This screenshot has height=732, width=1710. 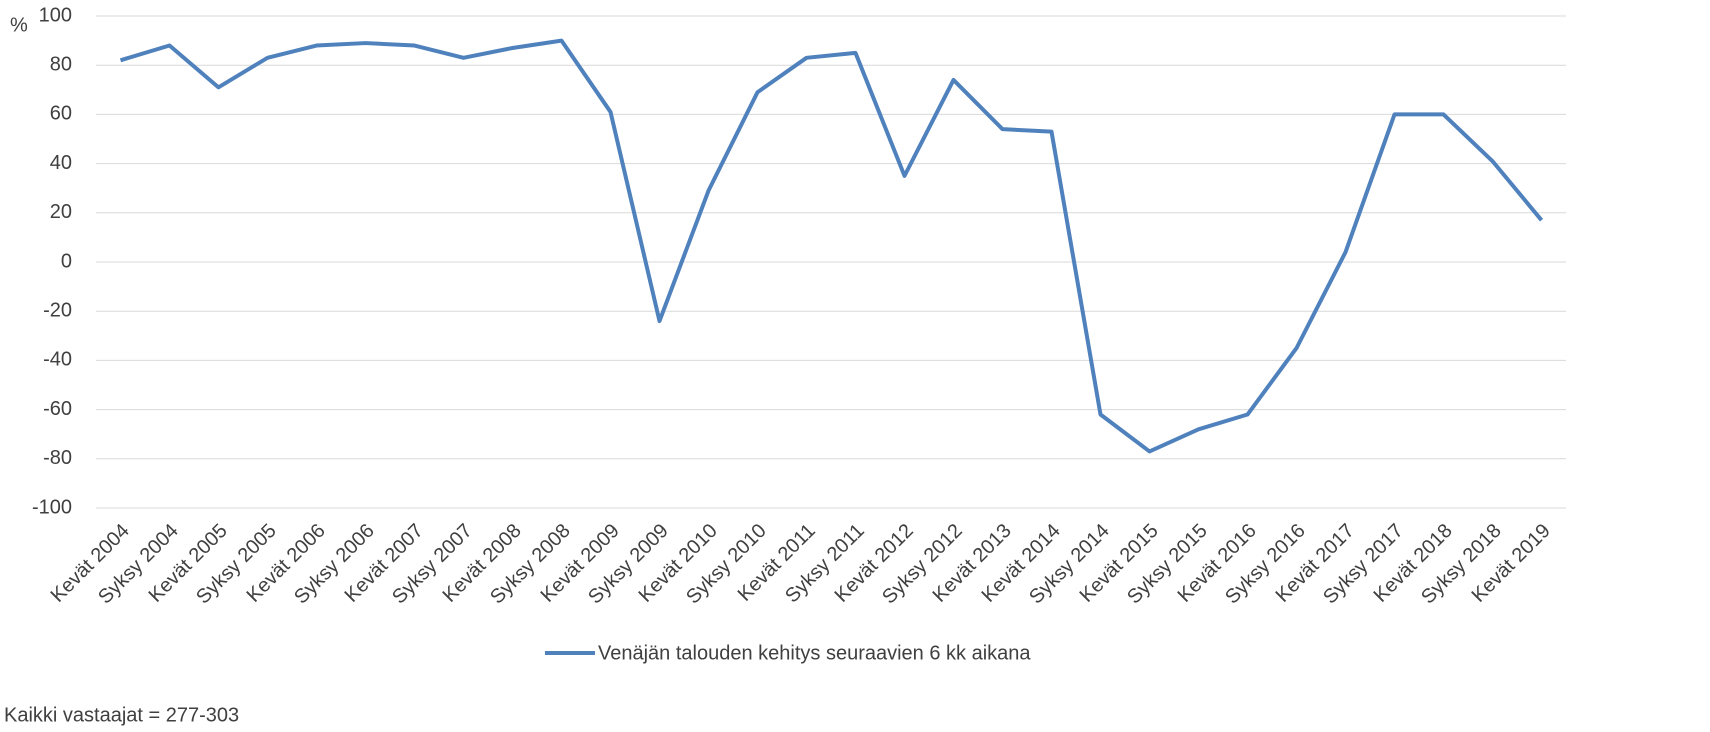 I want to click on y-tick-label: 60, so click(x=61, y=114).